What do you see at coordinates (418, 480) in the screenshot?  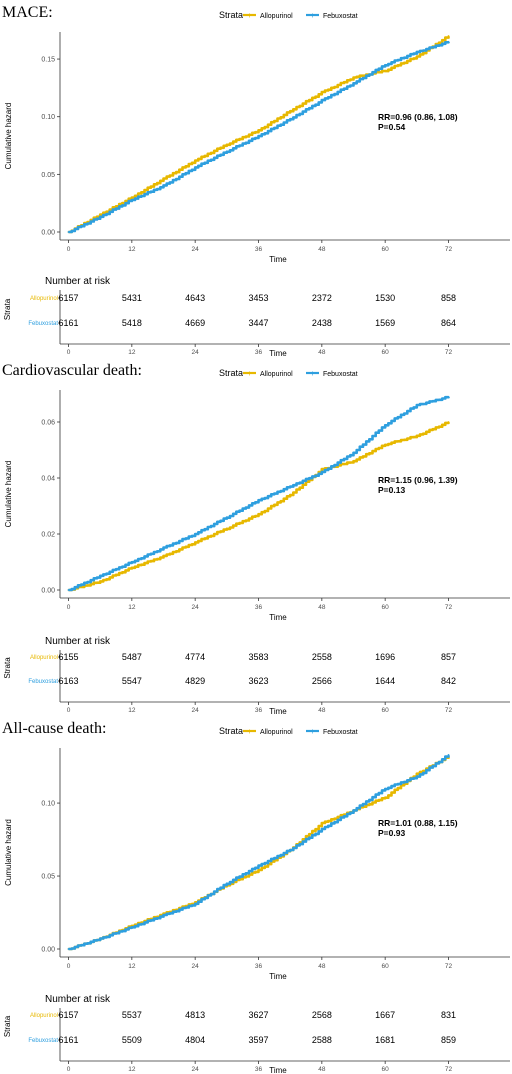 I see `rr-annotation: RR=1.15 (0.96, 1.39)` at bounding box center [418, 480].